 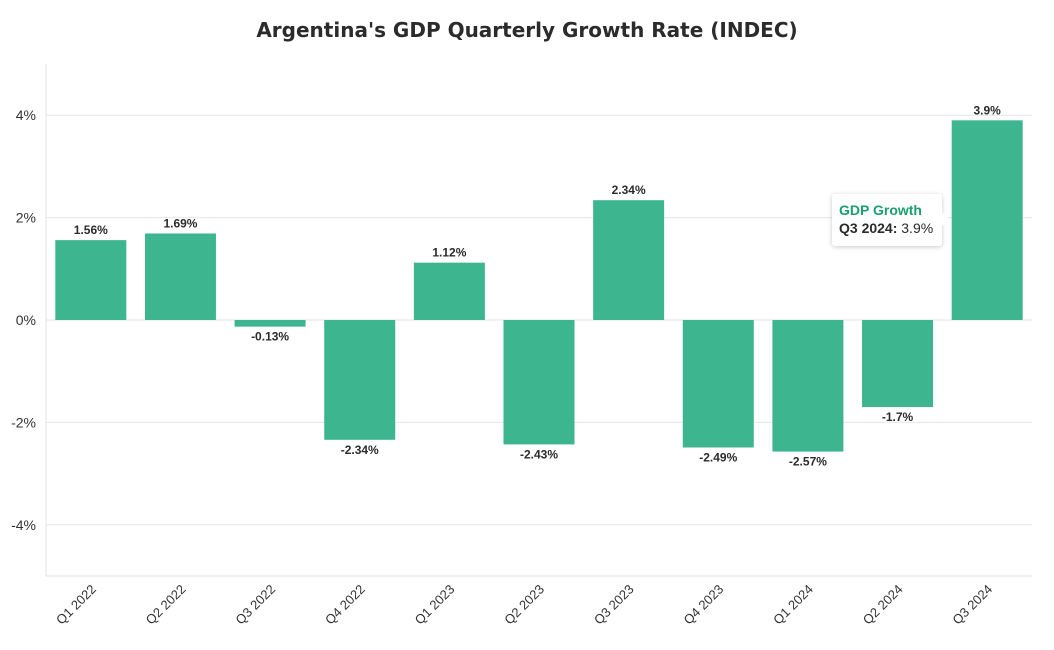 What do you see at coordinates (23, 422) in the screenshot?
I see `y-tick-label: -2%` at bounding box center [23, 422].